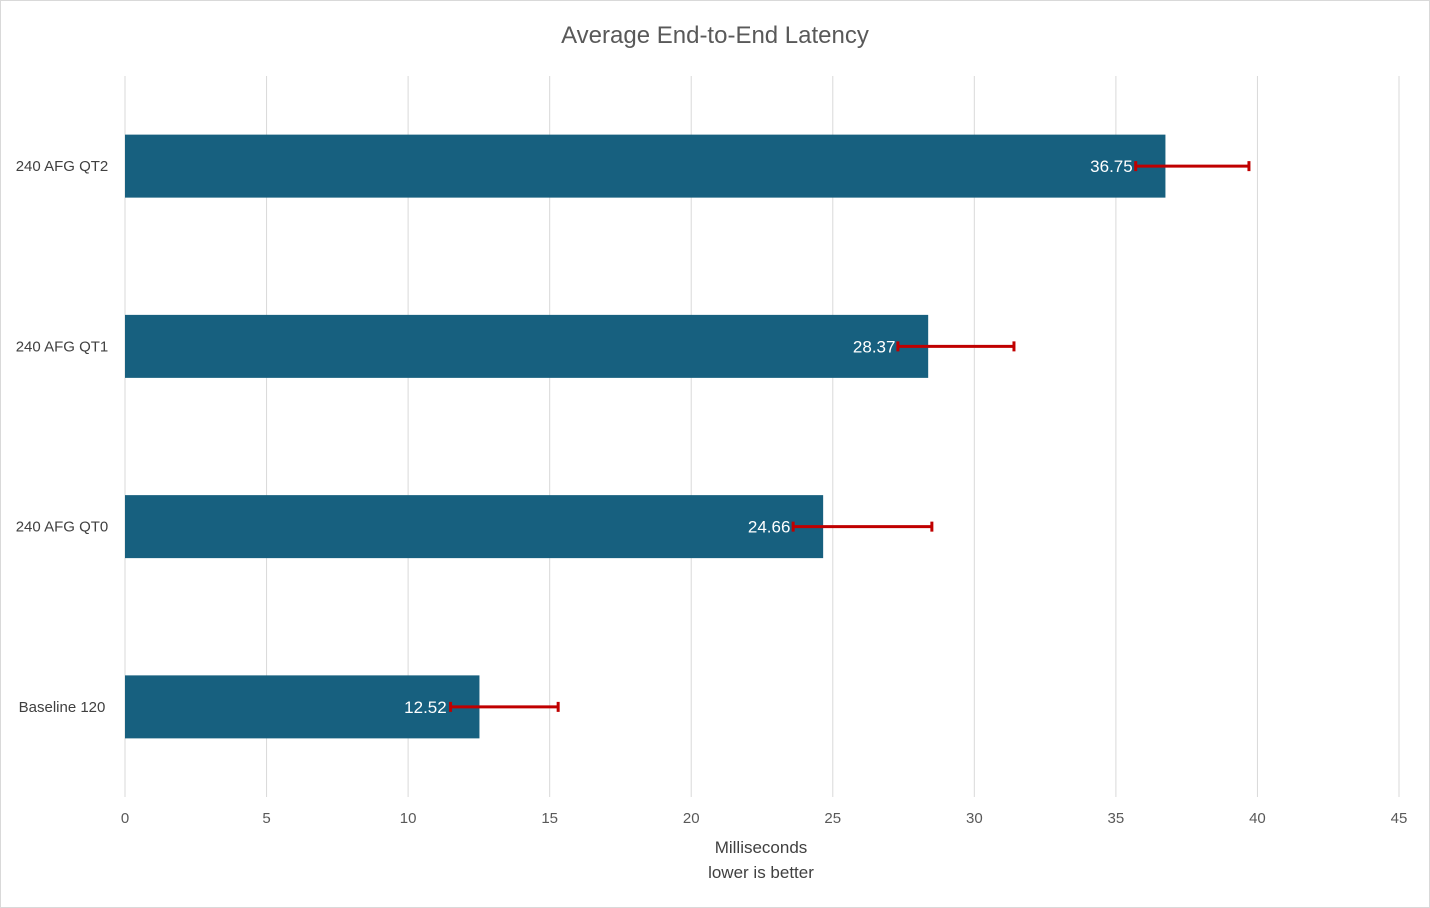  Describe the element at coordinates (1257, 818) in the screenshot. I see `x-tick-label: 40` at that location.